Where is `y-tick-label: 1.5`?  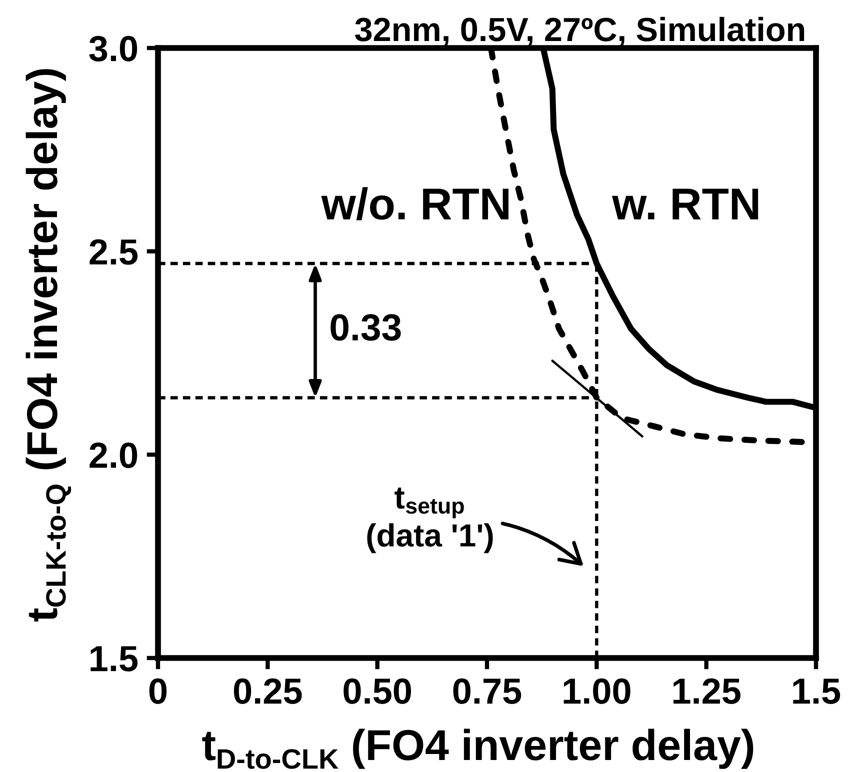 y-tick-label: 1.5 is located at coordinates (114, 659).